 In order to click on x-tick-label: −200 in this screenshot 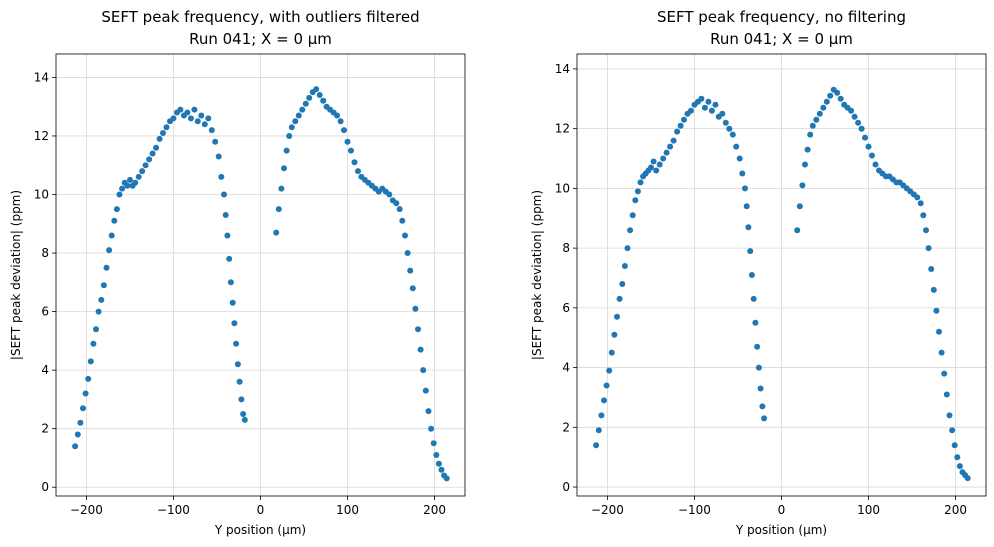, I will do `click(86, 510)`.